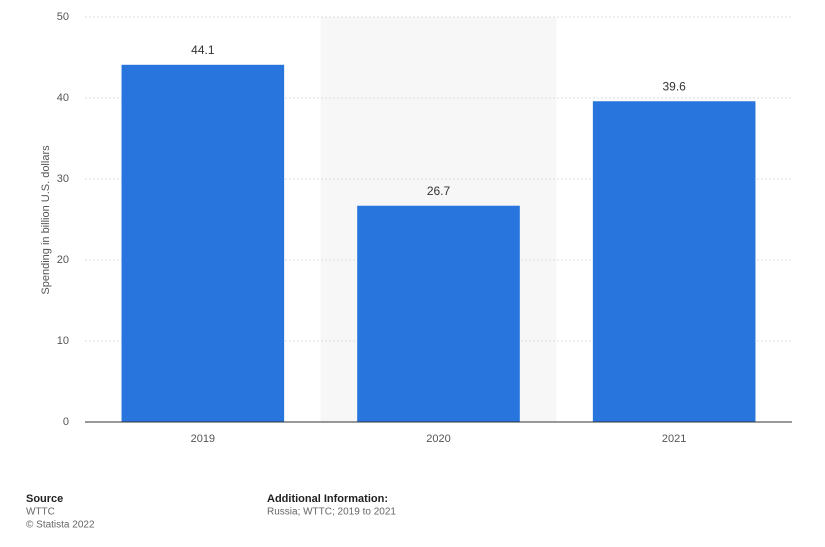  Describe the element at coordinates (44, 499) in the screenshot. I see `source-title: Source` at that location.